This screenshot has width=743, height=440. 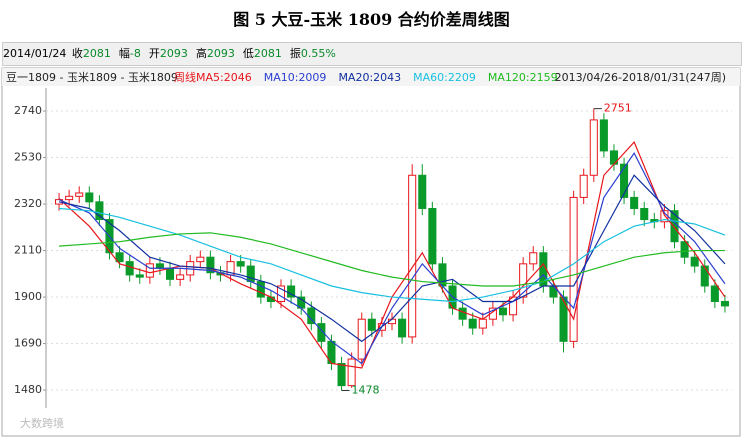 What do you see at coordinates (35, 53) in the screenshot?
I see `info-date: 2014/01/24` at bounding box center [35, 53].